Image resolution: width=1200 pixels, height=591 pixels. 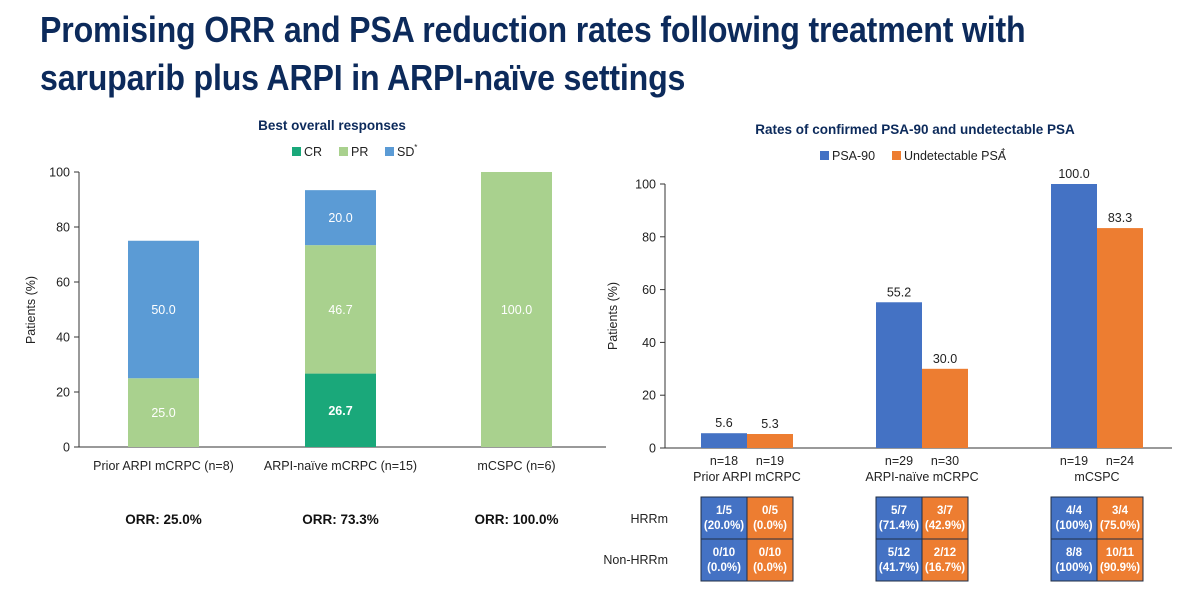 What do you see at coordinates (343, 151) in the screenshot?
I see `legend-swatch-pr` at bounding box center [343, 151].